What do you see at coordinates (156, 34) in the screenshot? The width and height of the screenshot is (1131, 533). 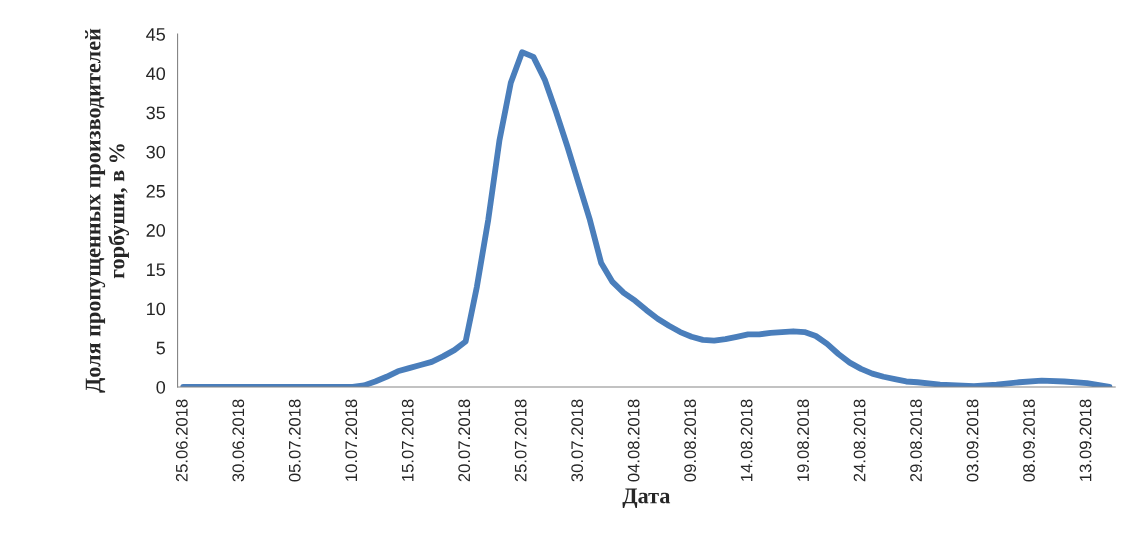 I see `y-tick-label: 45` at bounding box center [156, 34].